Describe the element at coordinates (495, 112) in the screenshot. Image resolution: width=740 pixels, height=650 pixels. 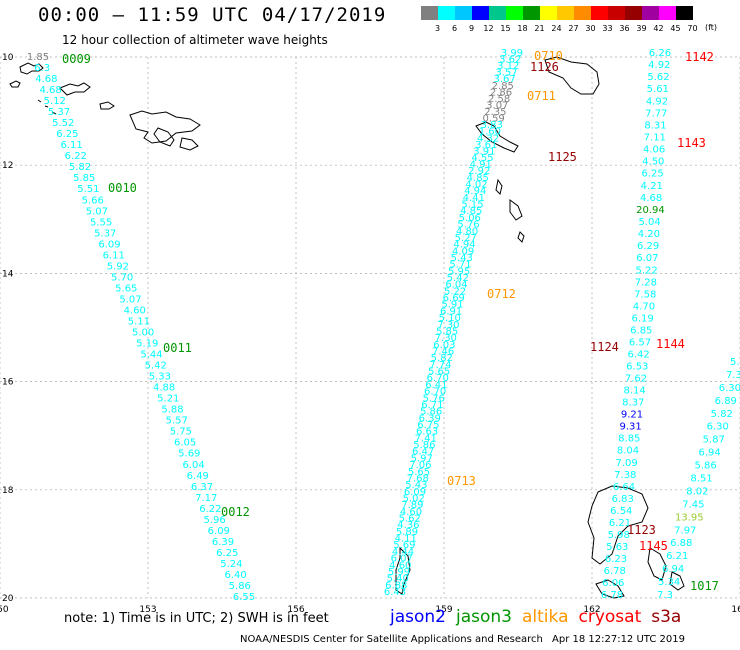
I see `wave-height-value: 2.35` at that location.